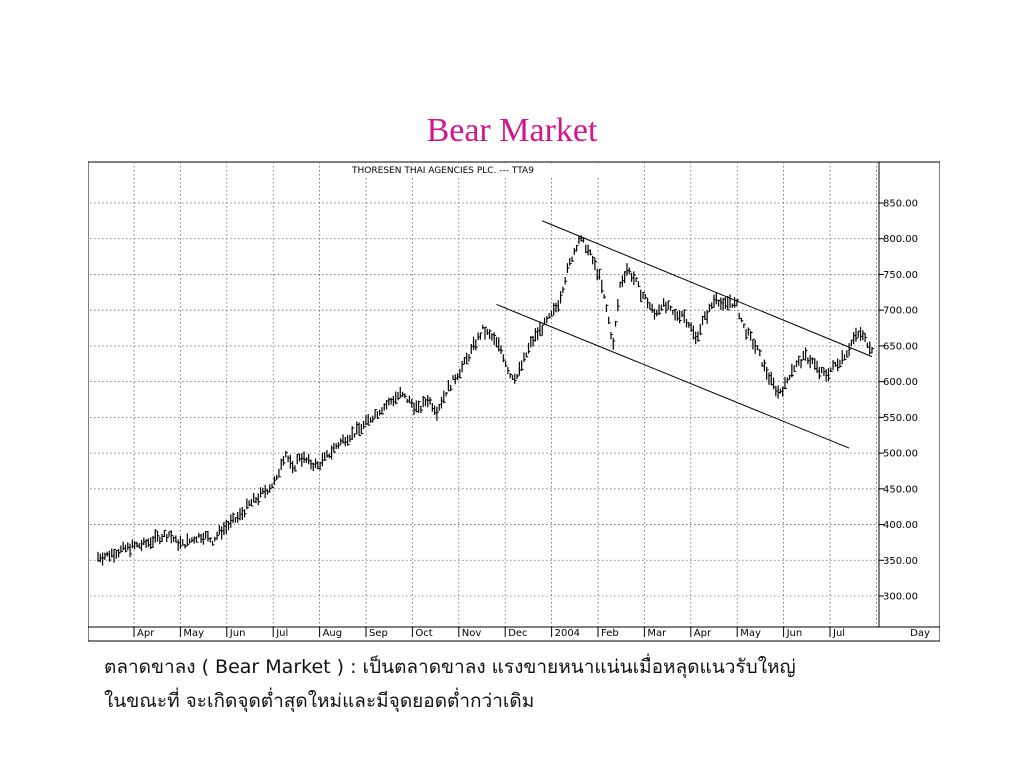  Describe the element at coordinates (900, 239) in the screenshot. I see `y-tick-label: 800.00` at that location.